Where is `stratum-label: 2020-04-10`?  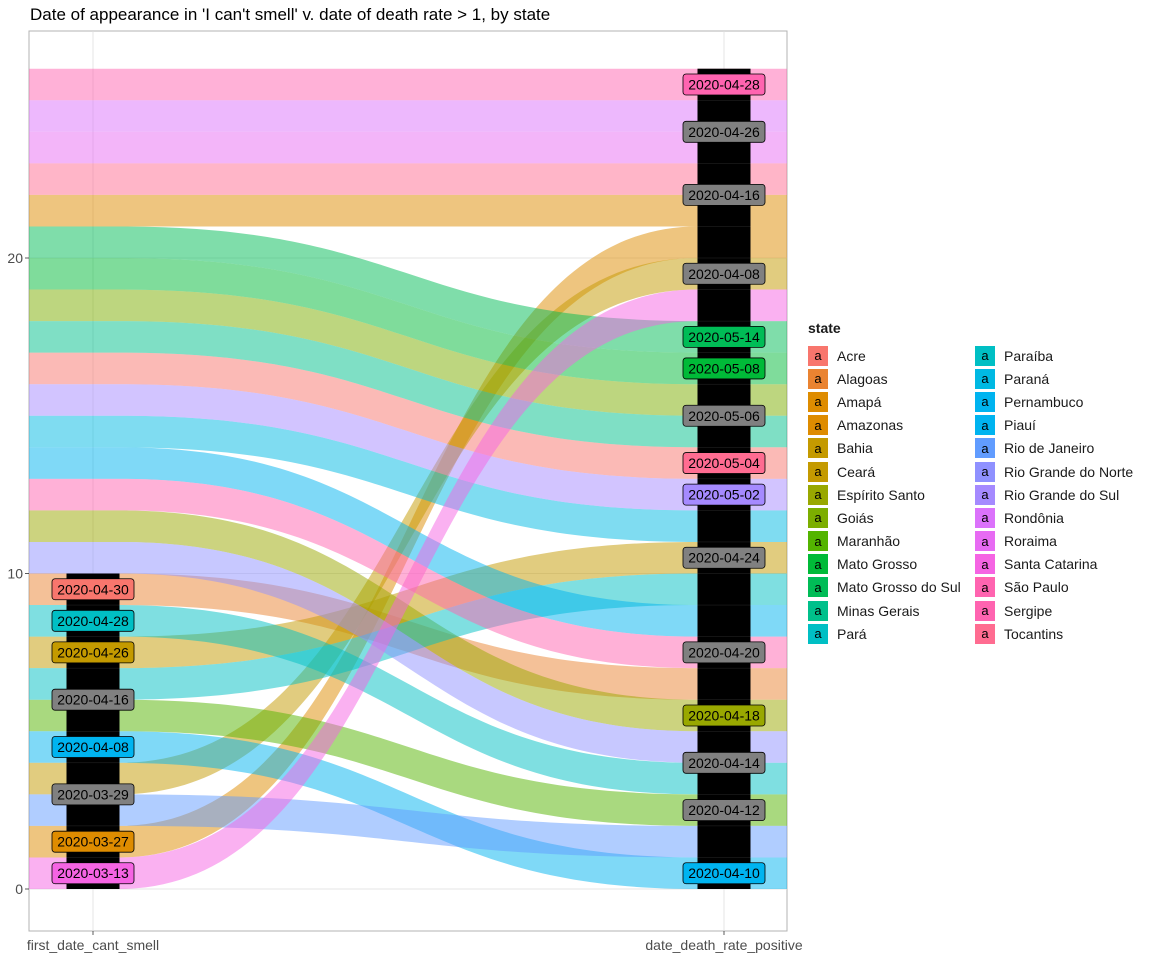
stratum-label: 2020-04-10 is located at coordinates (724, 873).